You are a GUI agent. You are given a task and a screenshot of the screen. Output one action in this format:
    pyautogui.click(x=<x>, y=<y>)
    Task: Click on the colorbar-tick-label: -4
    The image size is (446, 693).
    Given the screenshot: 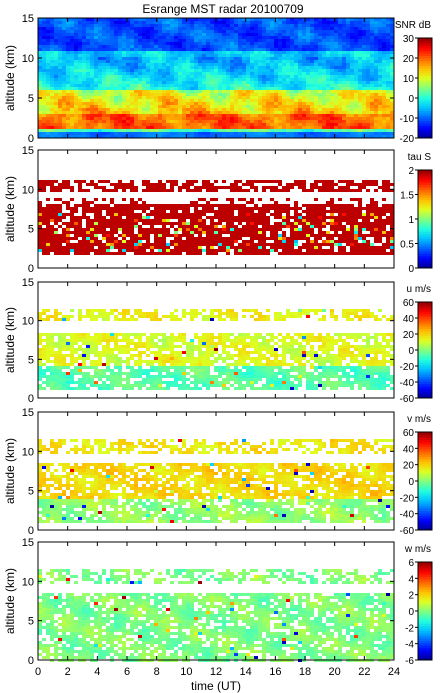 What is the action you would take?
    pyautogui.click(x=409, y=645)
    